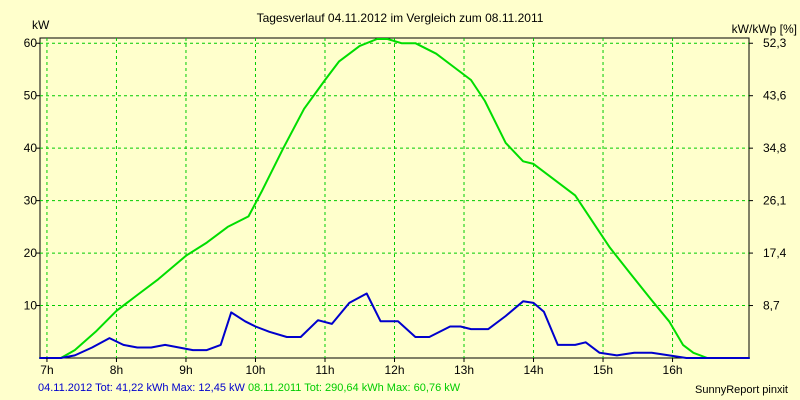 Image resolution: width=800 pixels, height=400 pixels. Describe the element at coordinates (534, 370) in the screenshot. I see `x-tick-label: 14h` at that location.